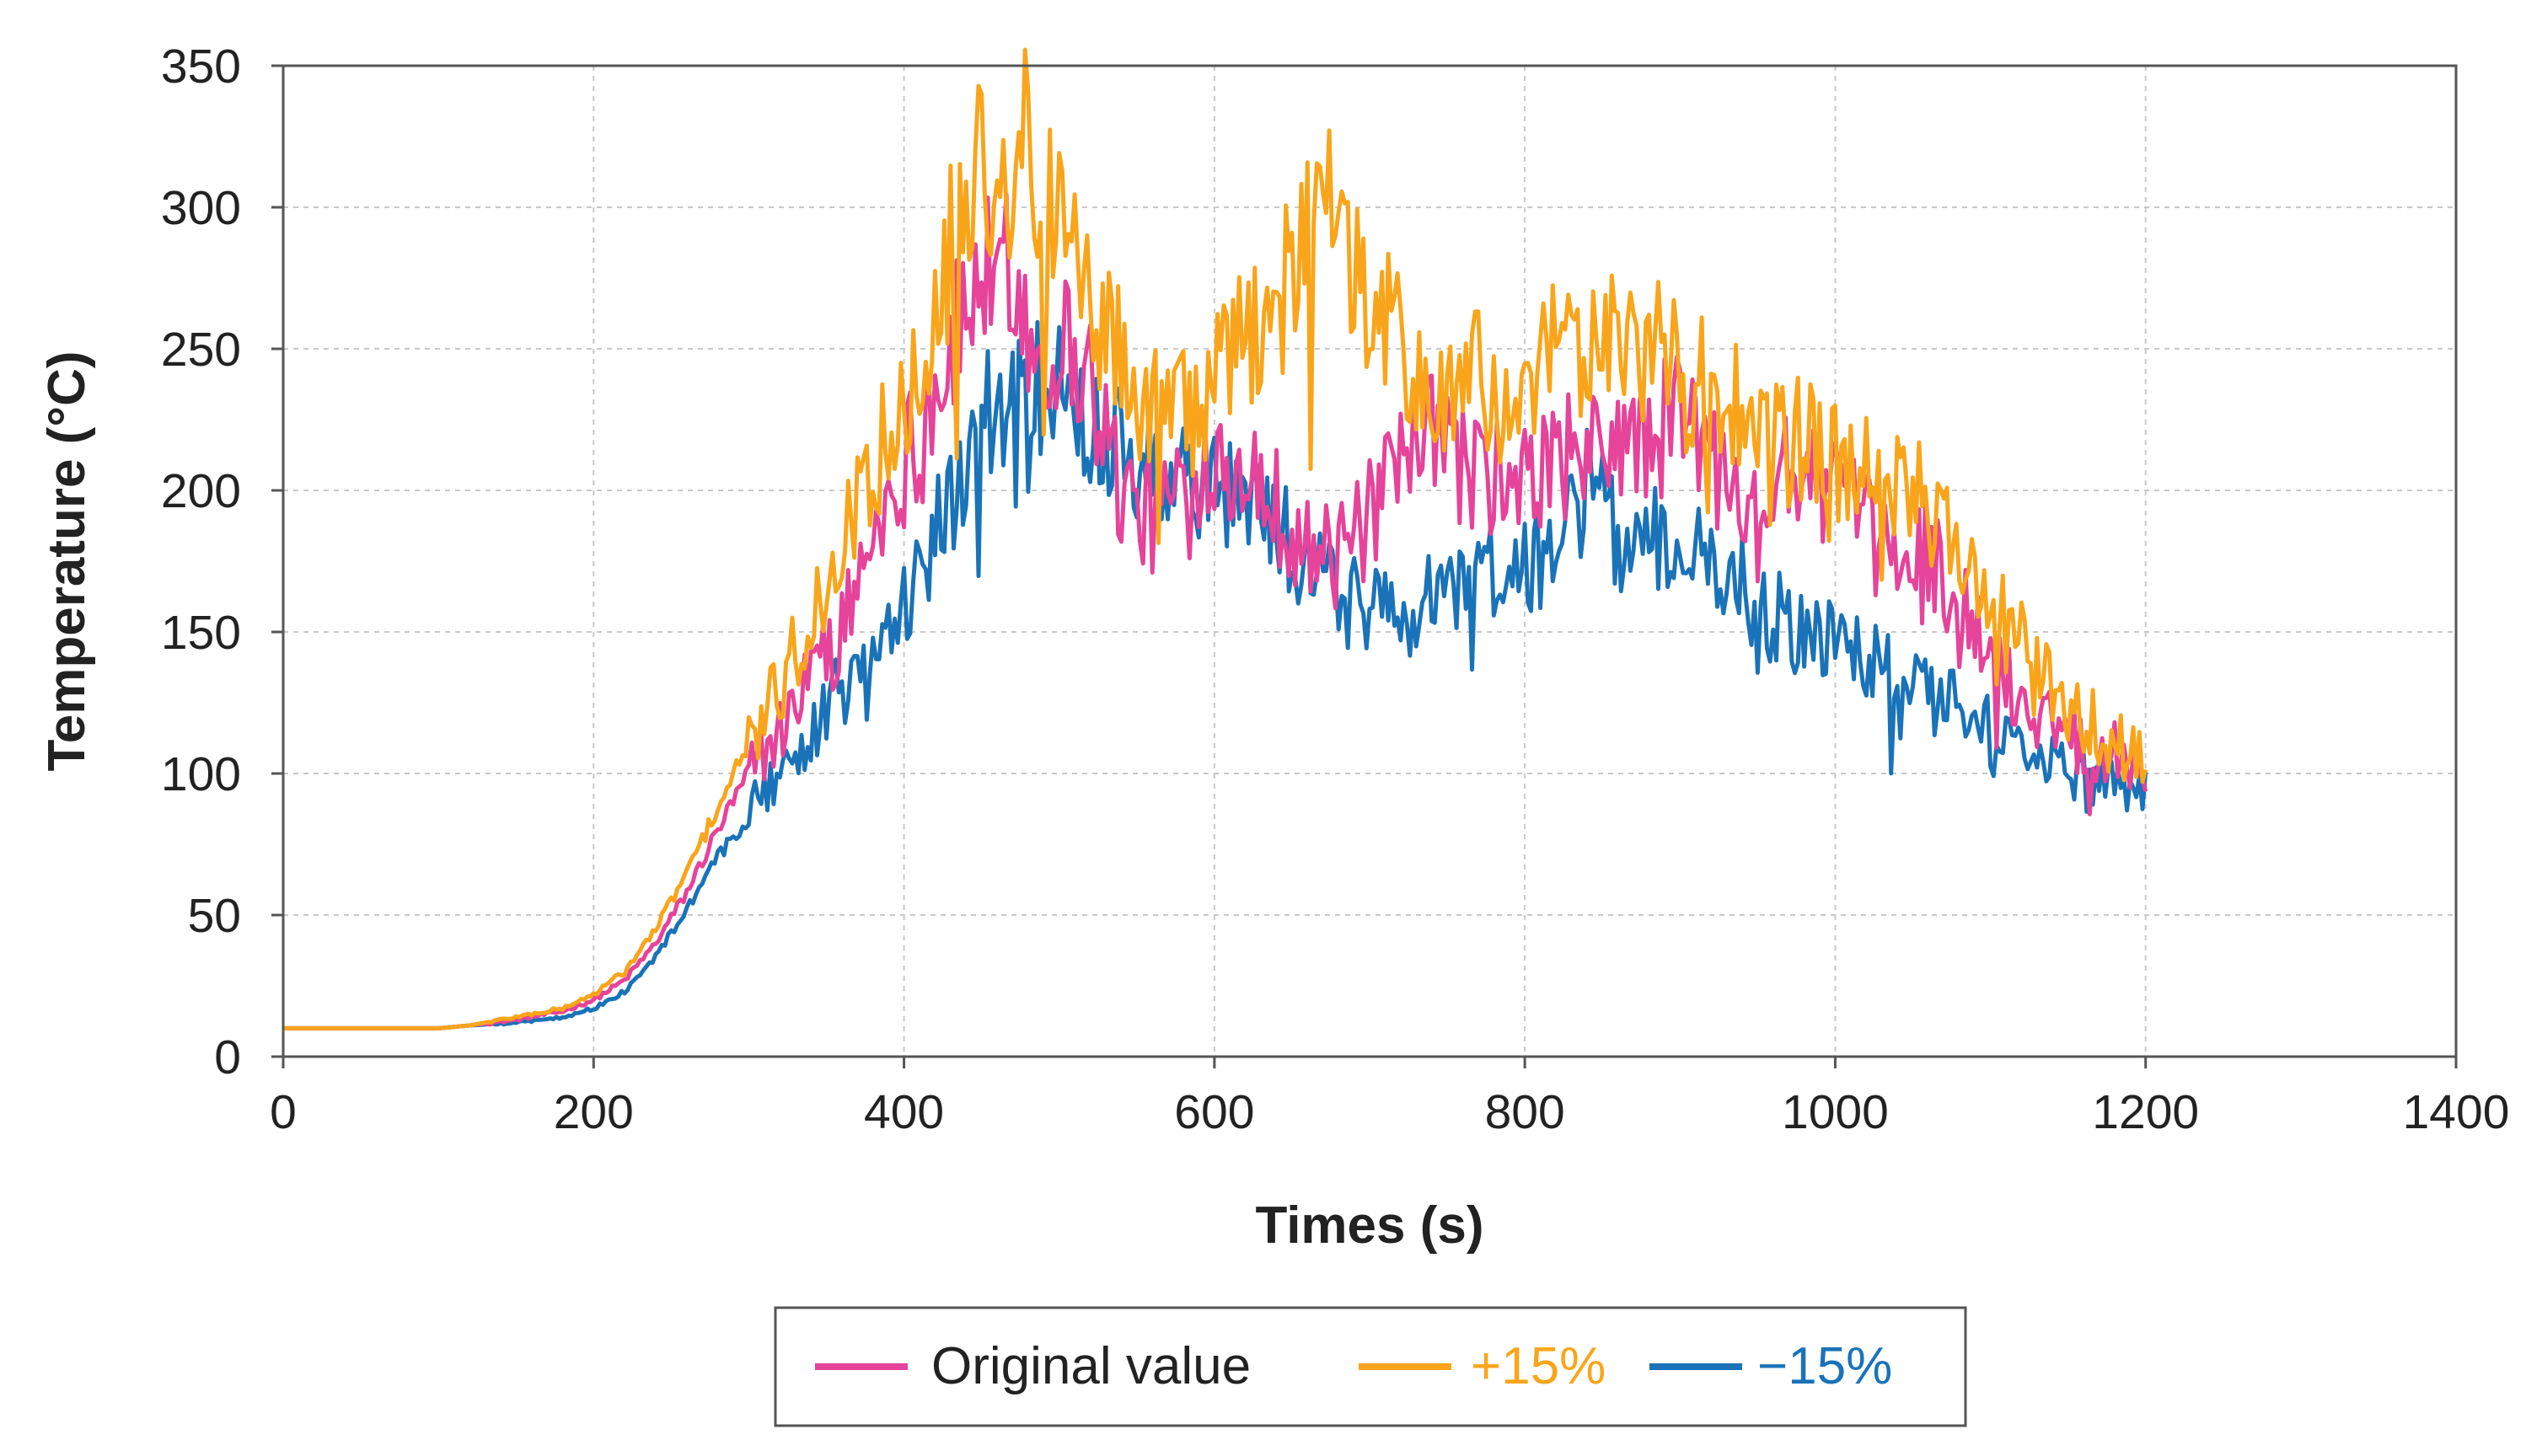  What do you see at coordinates (201, 67) in the screenshot?
I see `y-tick-label: 350` at bounding box center [201, 67].